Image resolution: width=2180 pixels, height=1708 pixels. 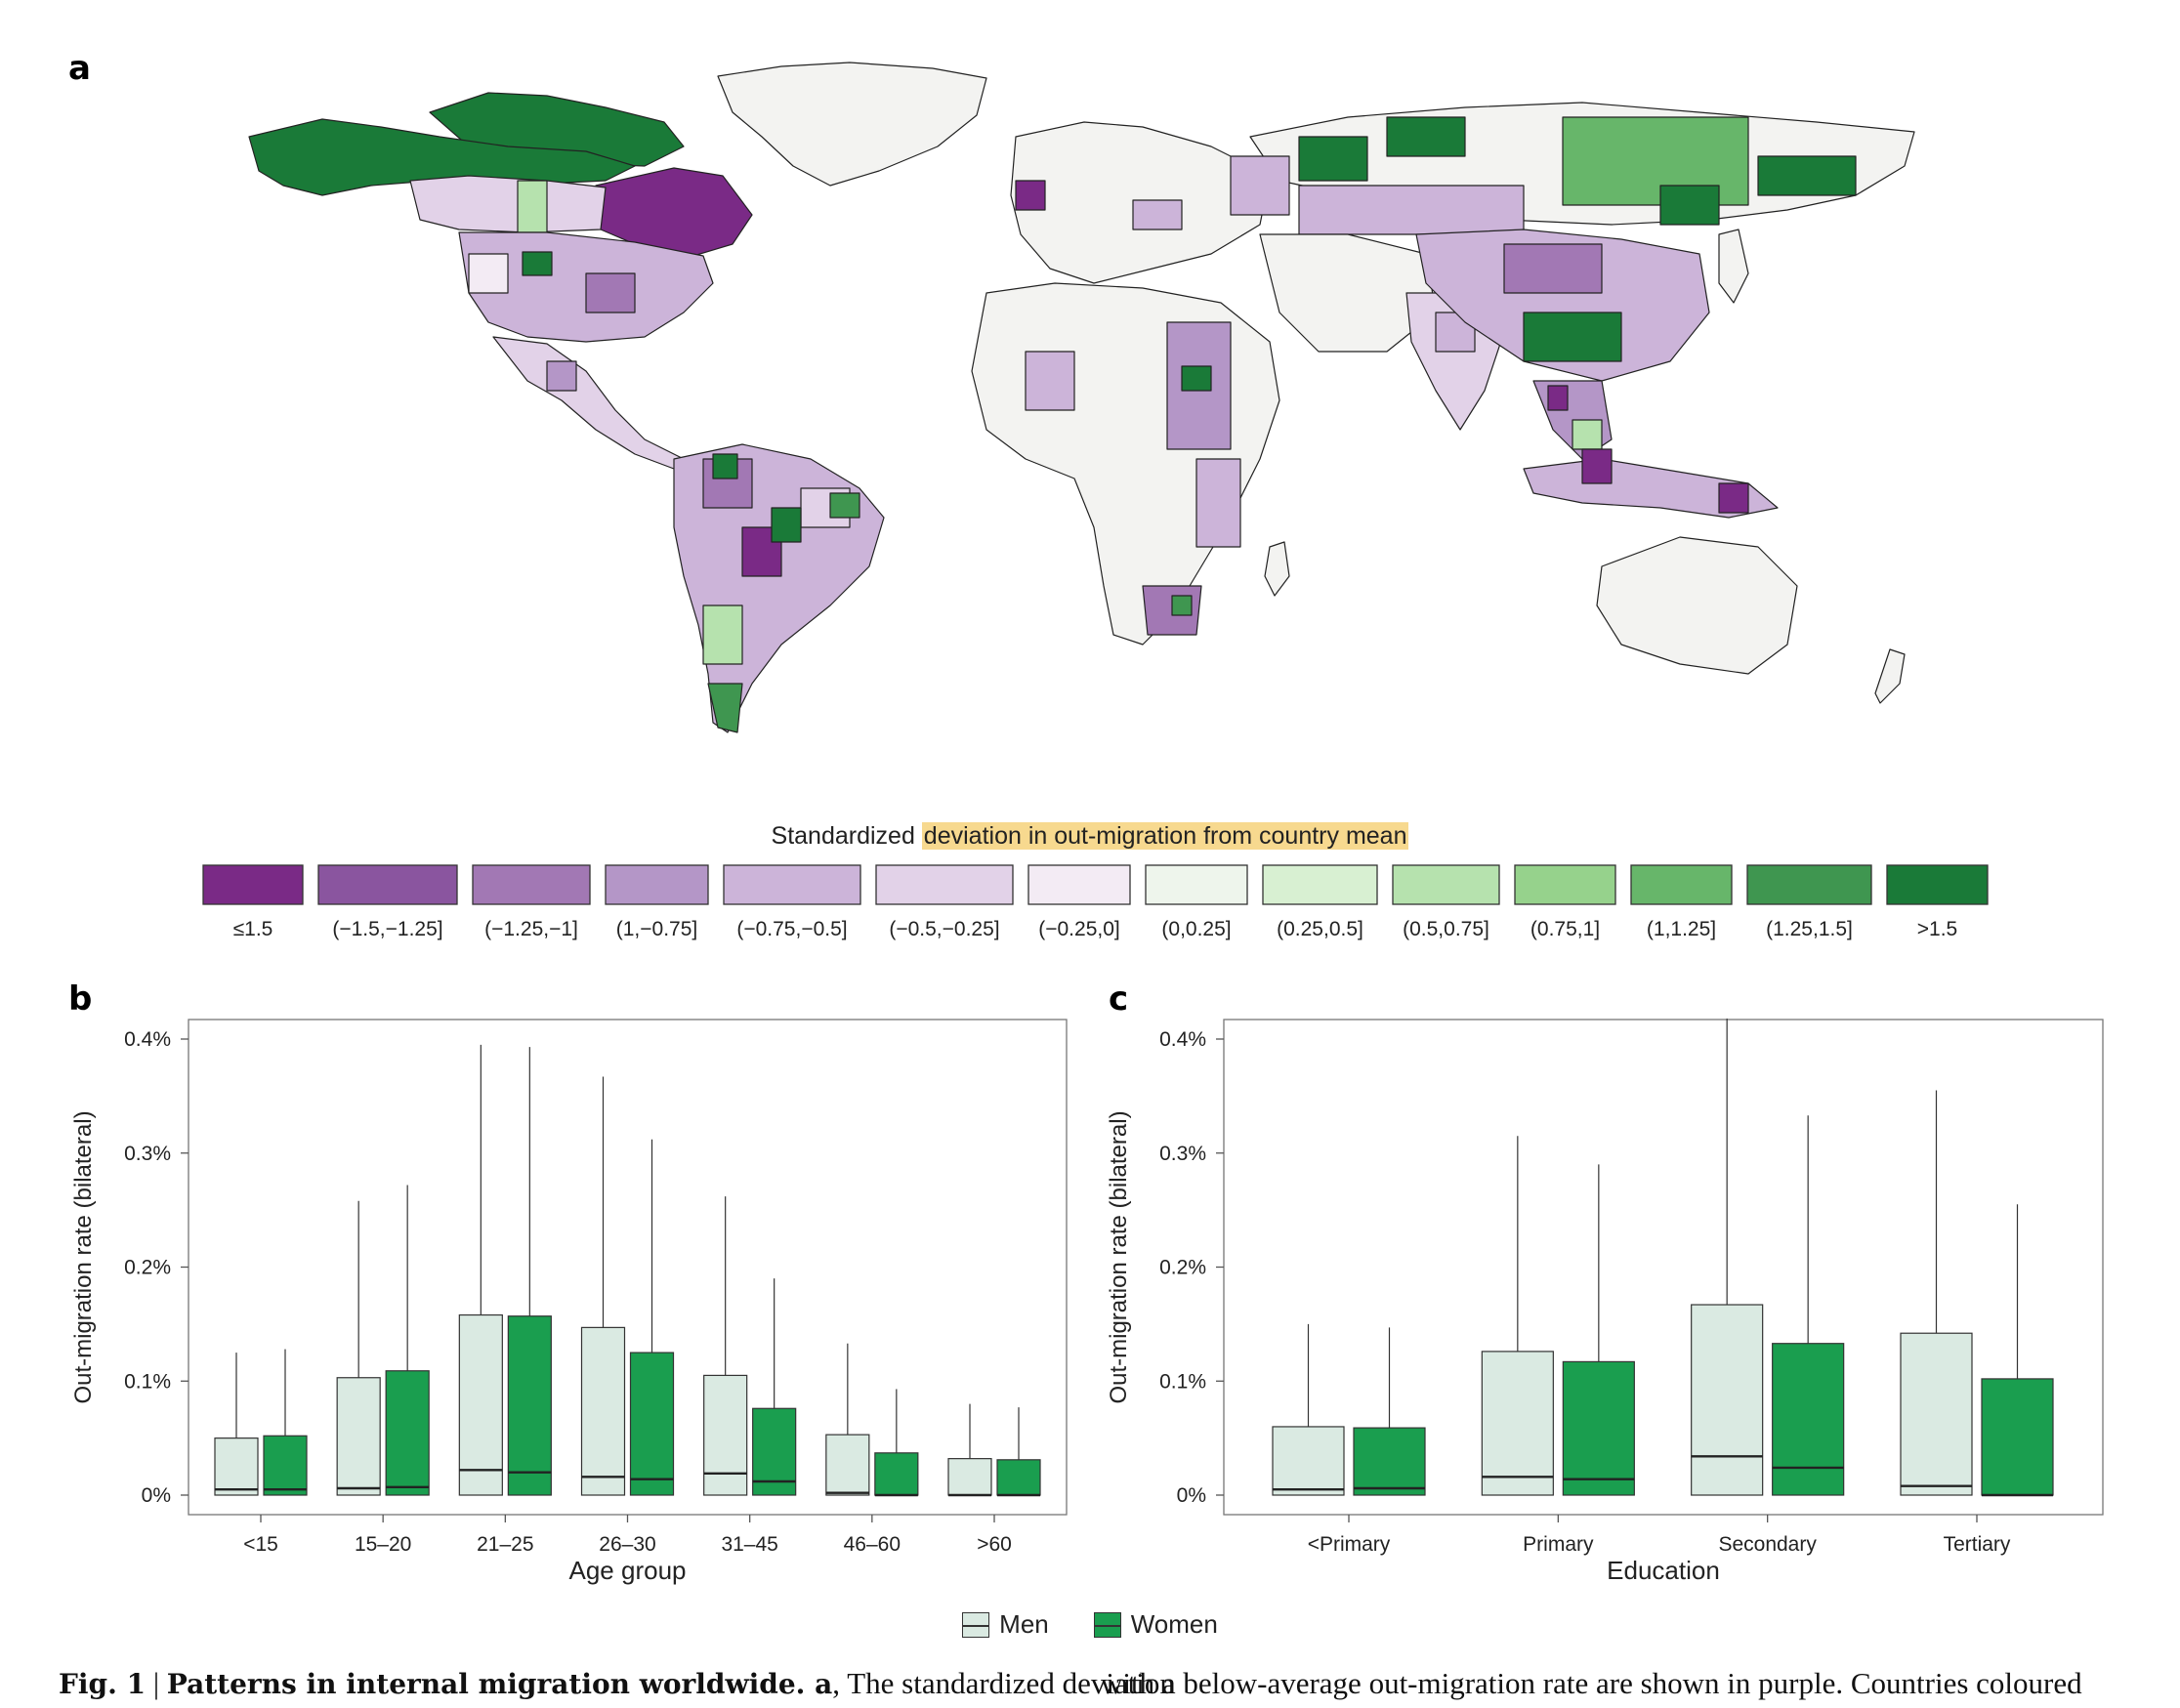 What do you see at coordinates (1809, 929) in the screenshot?
I see `legend-bin-label-12: (1.25,1.5]` at bounding box center [1809, 929].